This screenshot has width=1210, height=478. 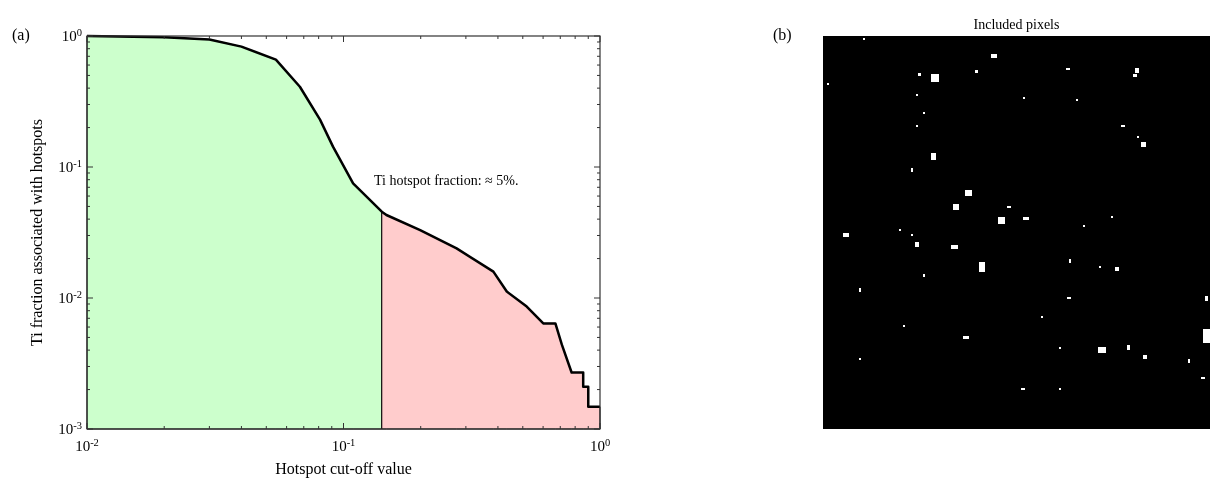 What do you see at coordinates (600, 445) in the screenshot?
I see `x-tick-label: 10$^{0}$` at bounding box center [600, 445].